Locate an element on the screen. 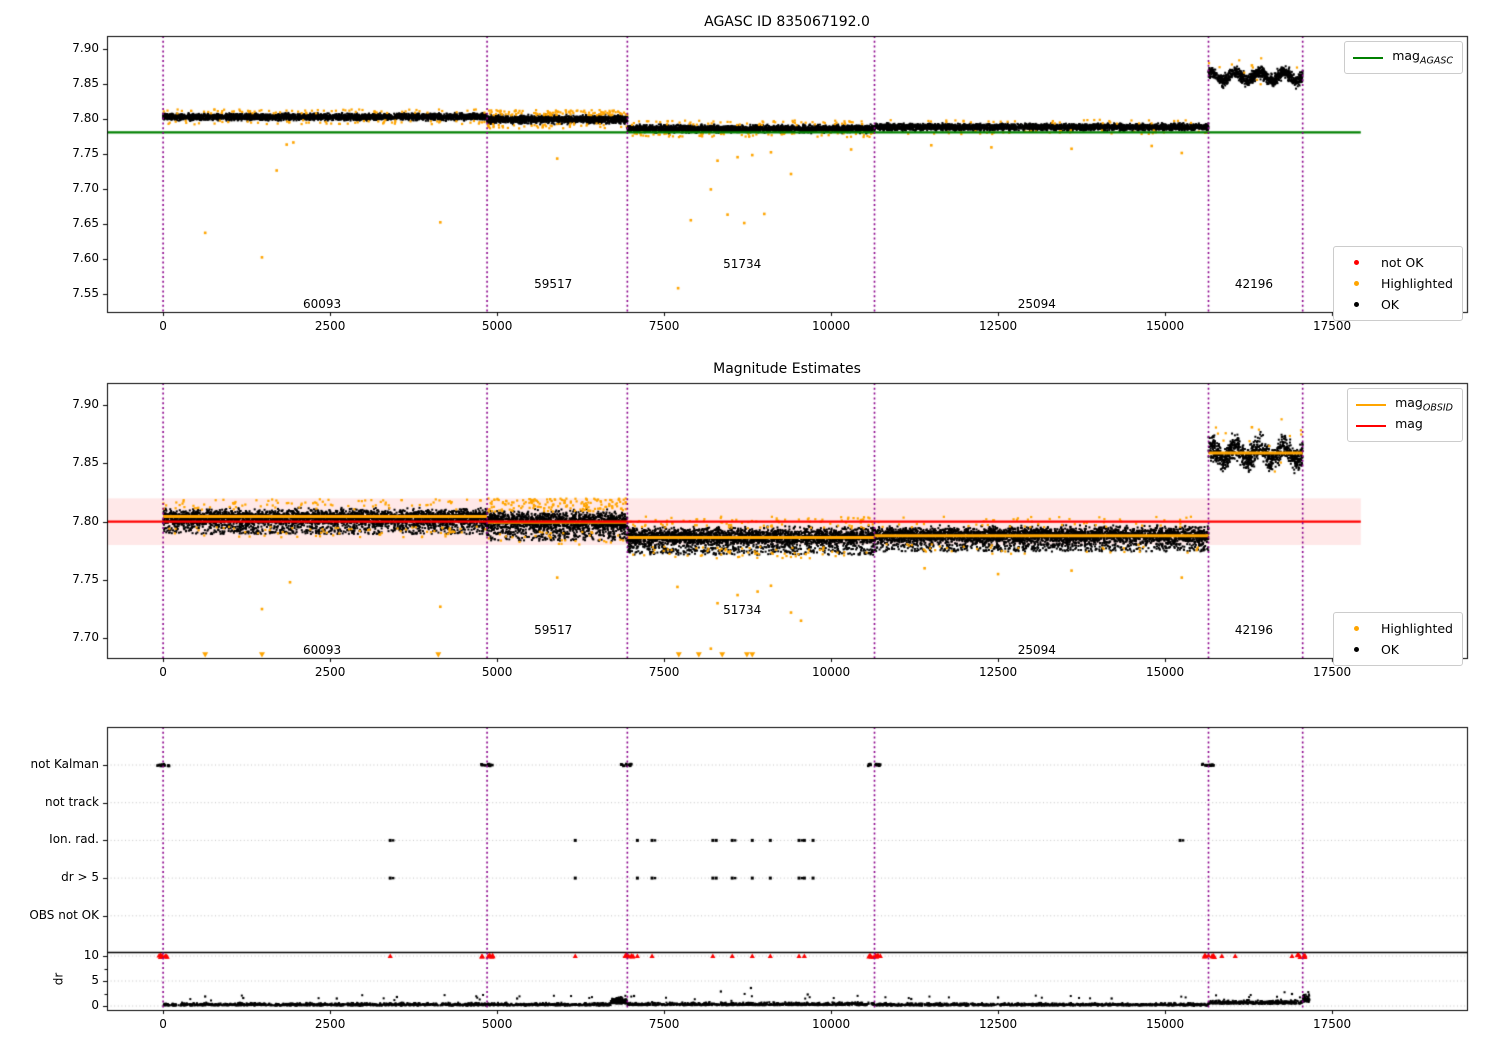 This screenshot has height=1050, width=1500. plot3-xtick: 17500 is located at coordinates (1332, 1024).